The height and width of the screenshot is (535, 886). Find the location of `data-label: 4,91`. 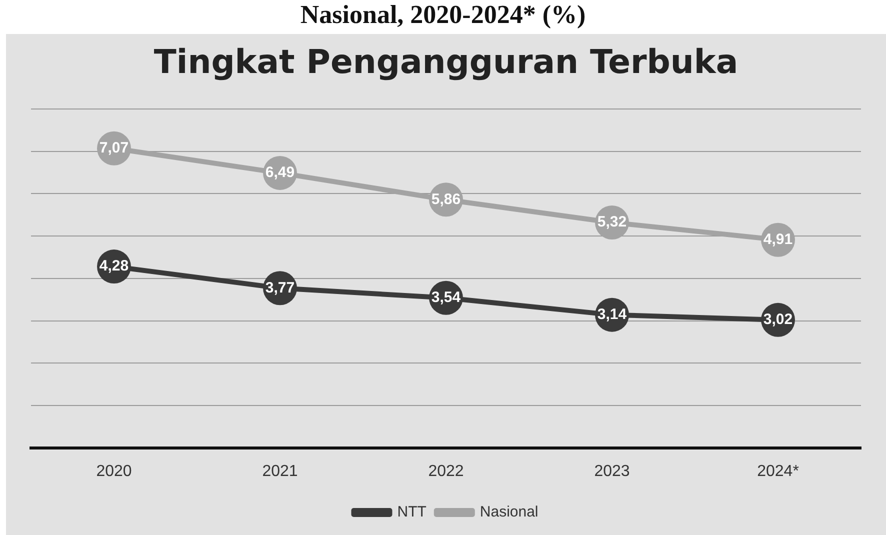

data-label: 4,91 is located at coordinates (778, 239).